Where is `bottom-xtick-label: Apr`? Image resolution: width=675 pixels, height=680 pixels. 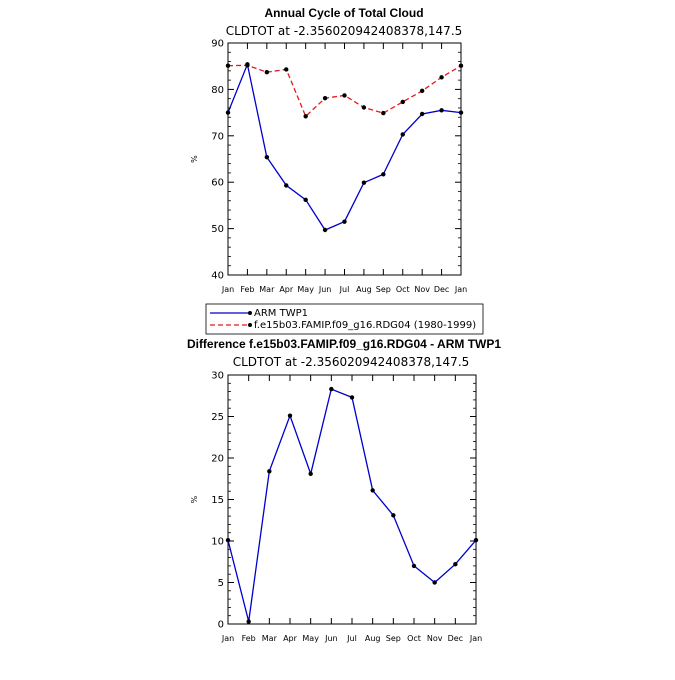
bottom-xtick-label: Apr is located at coordinates (290, 638).